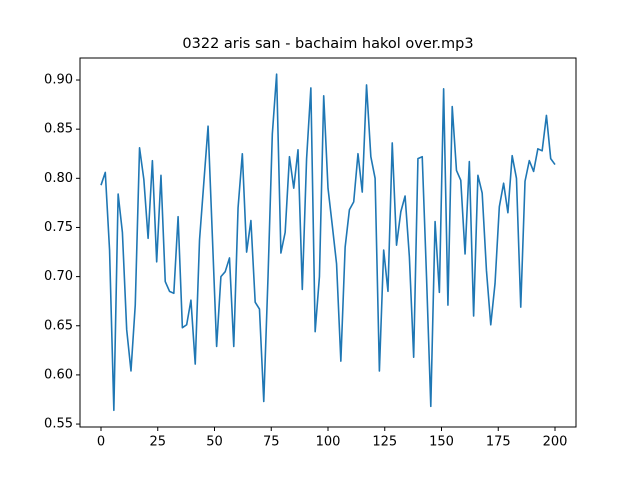 This screenshot has width=640, height=484. I want to click on y-tick-label: 0.70, so click(58, 276).